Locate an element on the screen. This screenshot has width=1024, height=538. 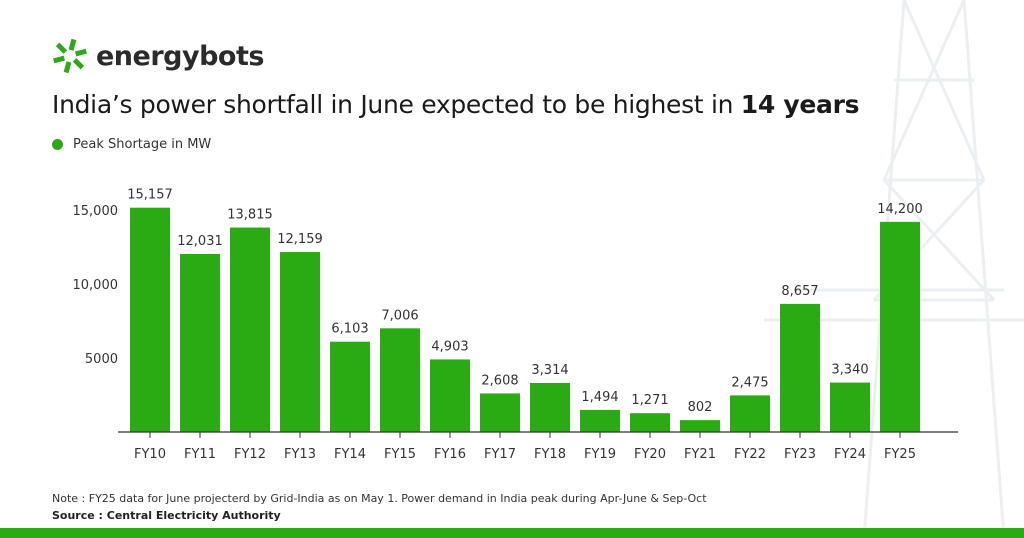
bar-FY11 is located at coordinates (200, 342).